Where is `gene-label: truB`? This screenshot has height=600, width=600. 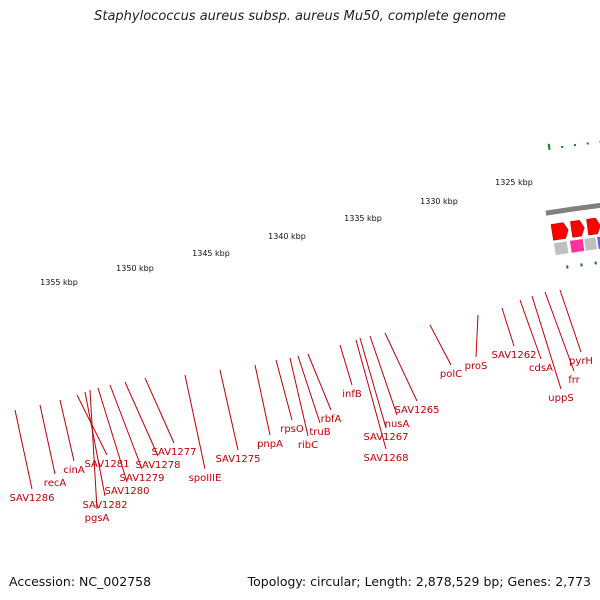 gene-label: truB is located at coordinates (319, 432).